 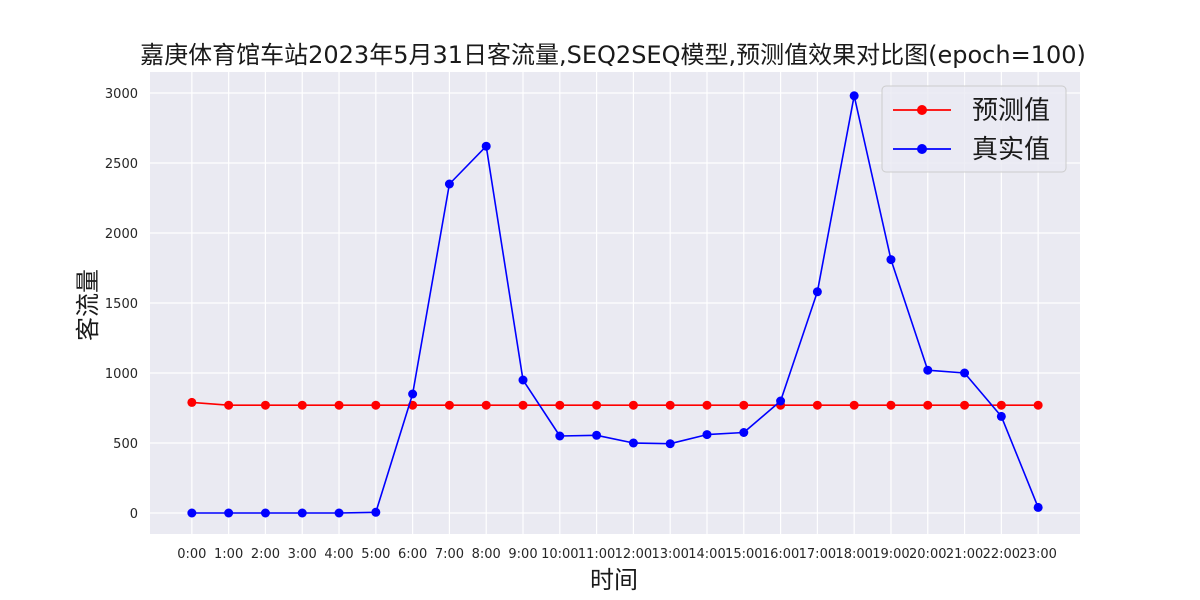 I want to click on x-tick-label: 0:00, so click(x=191, y=554).